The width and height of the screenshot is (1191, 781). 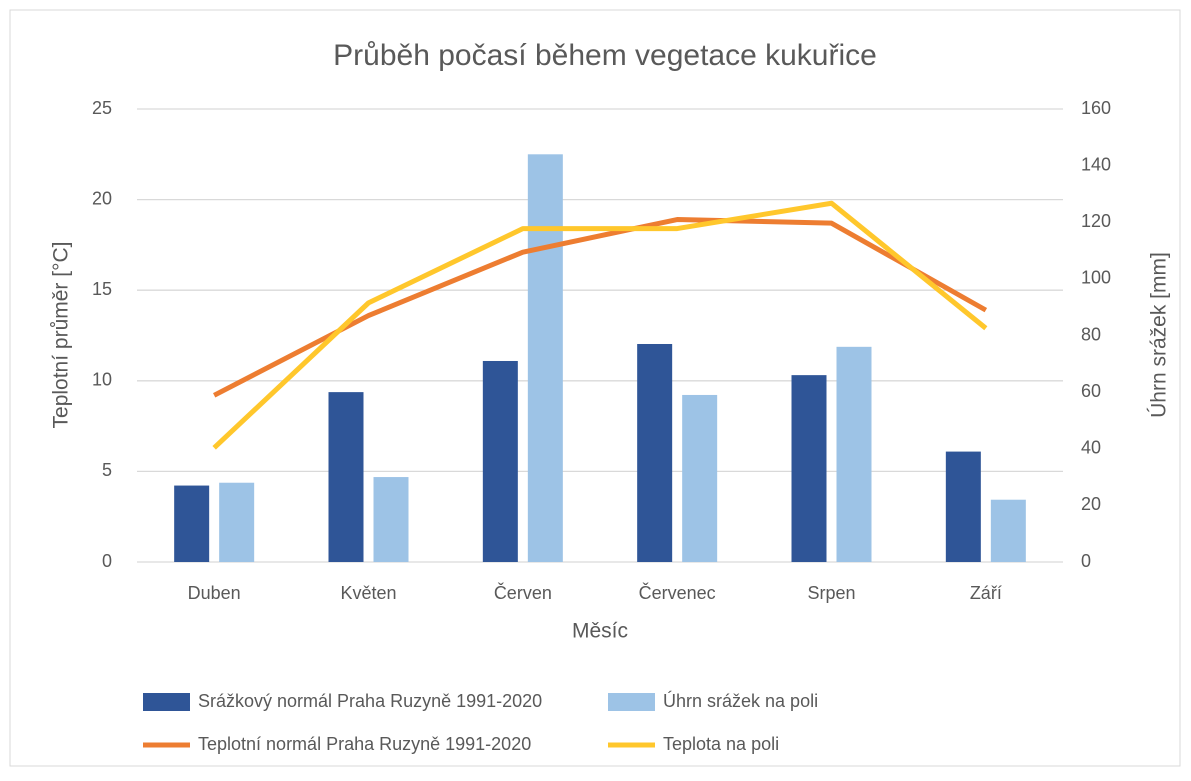 I want to click on legend-label: Úhrn srážek na poli, so click(x=740, y=700).